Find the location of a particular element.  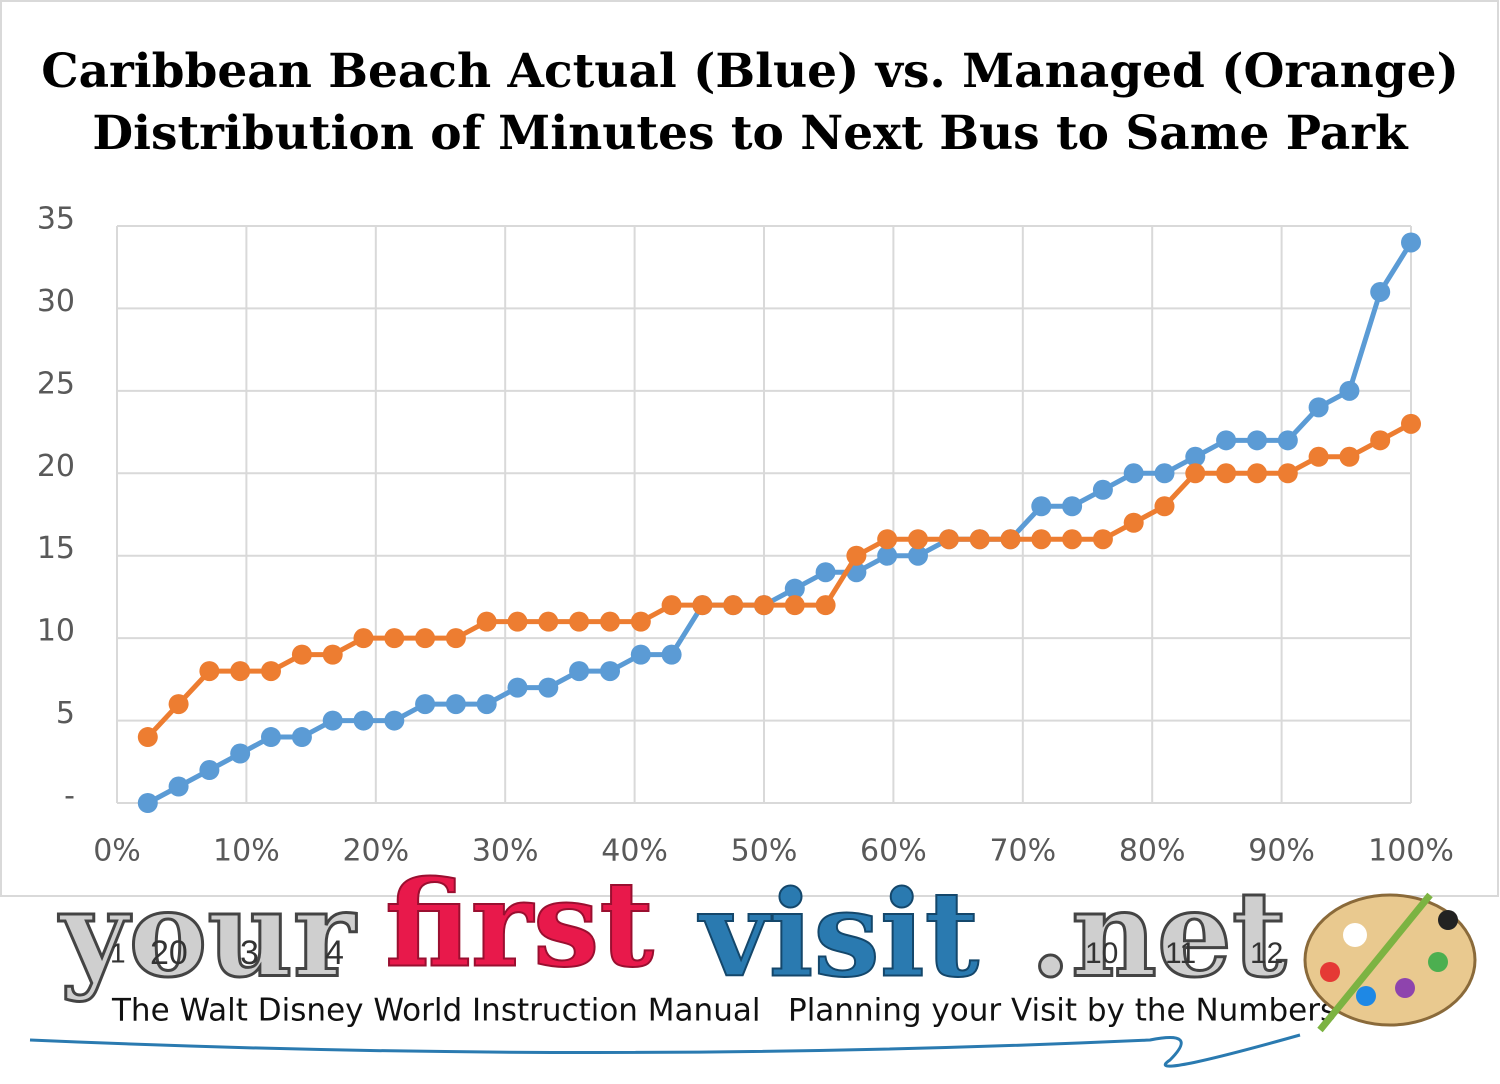

logo-number: 4 is located at coordinates (334, 953).